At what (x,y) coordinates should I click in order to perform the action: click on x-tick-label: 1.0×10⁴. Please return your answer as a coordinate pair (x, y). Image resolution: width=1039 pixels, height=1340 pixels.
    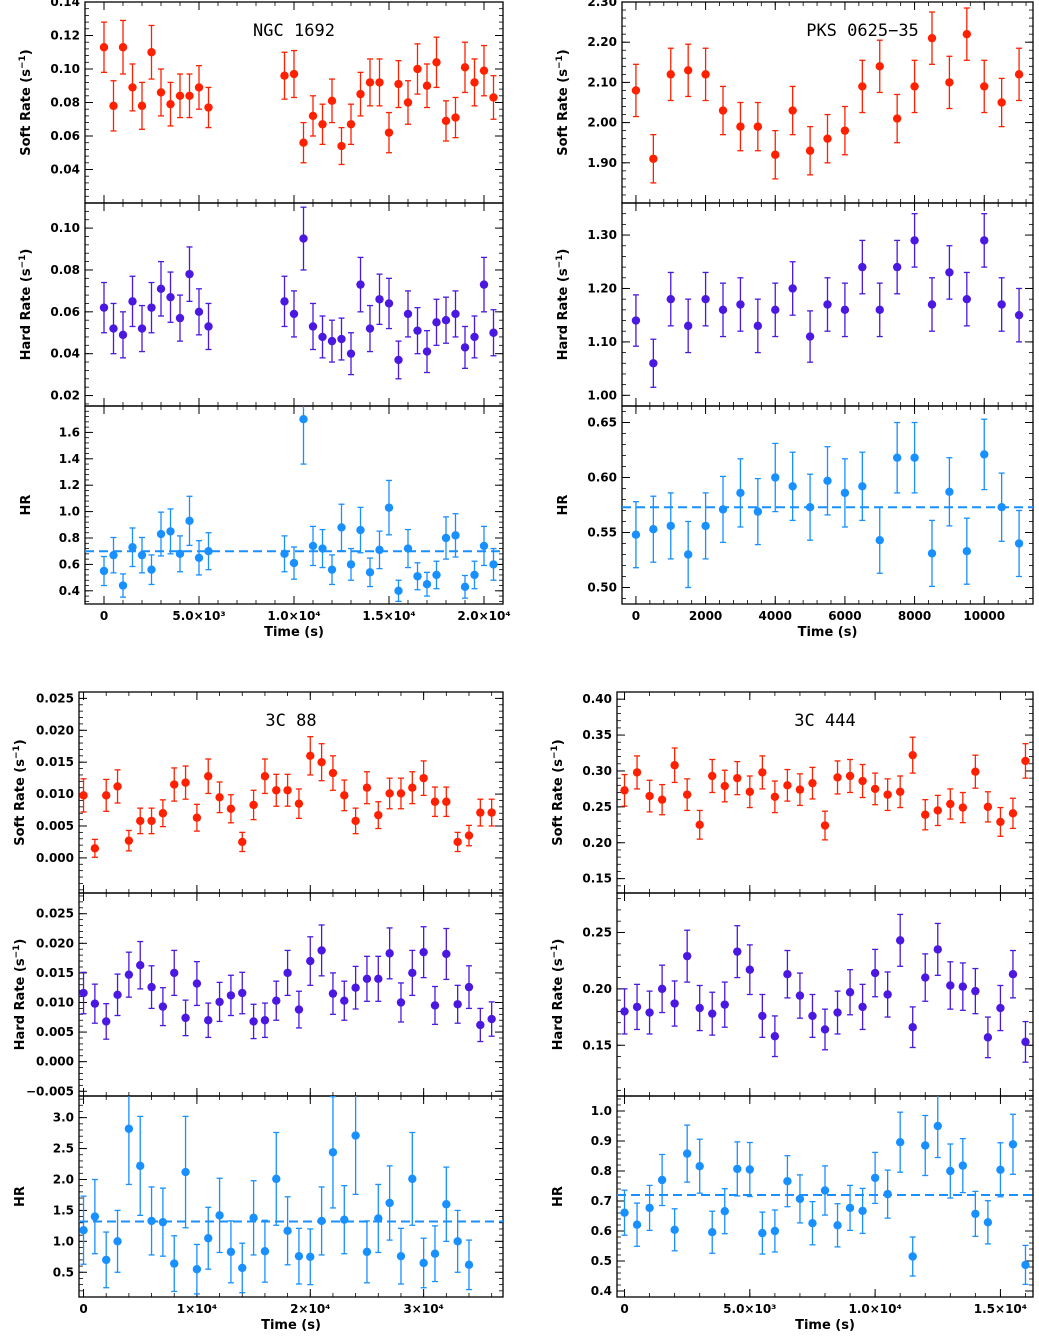
    Looking at the image, I should click on (874, 1309).